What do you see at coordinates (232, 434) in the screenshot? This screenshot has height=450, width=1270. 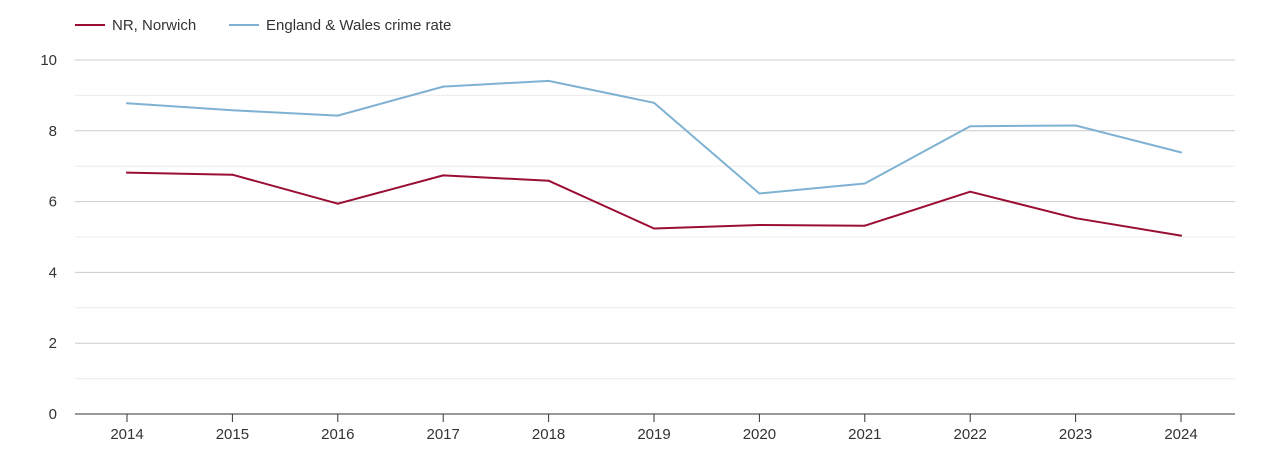 I see `x-tick-label: 2015` at bounding box center [232, 434].